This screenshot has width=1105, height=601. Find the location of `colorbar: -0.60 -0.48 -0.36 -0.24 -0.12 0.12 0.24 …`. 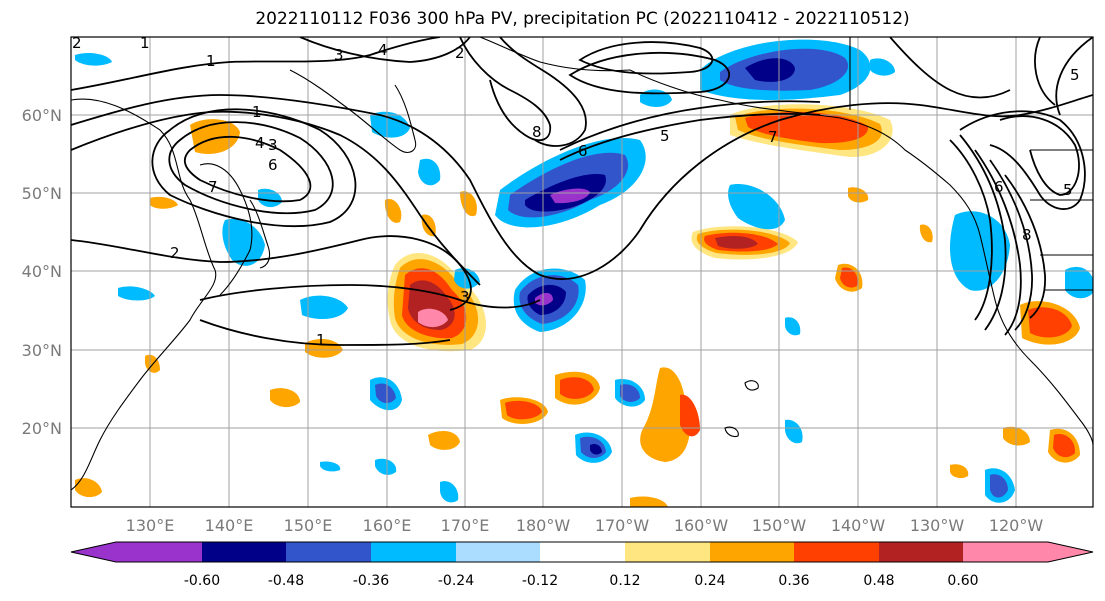

colorbar: -0.60 -0.48 -0.36 -0.24 -0.12 0.12 0.24 … is located at coordinates (582, 565).